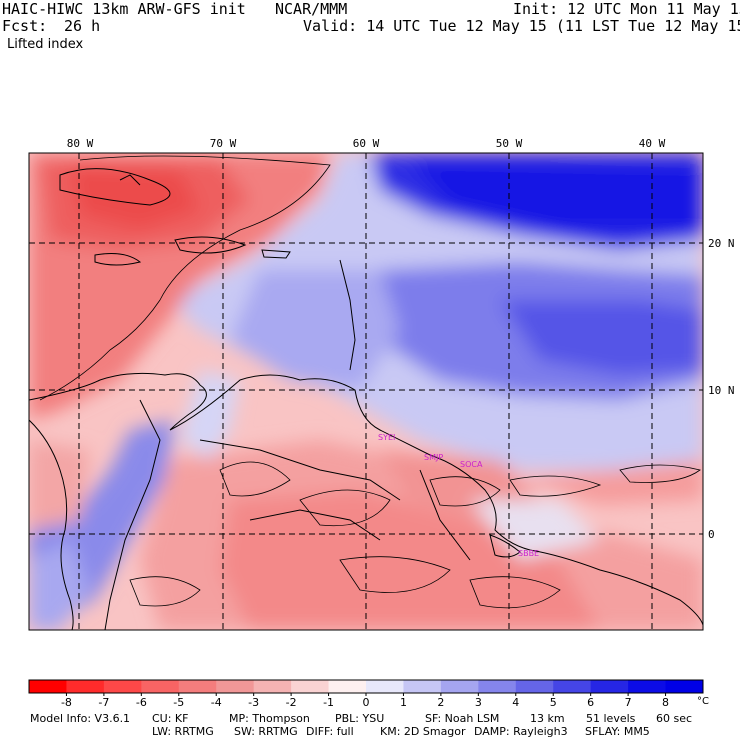 This screenshot has height=740, width=740. I want to click on model-info: Model Info: V3.6.1, so click(80, 718).